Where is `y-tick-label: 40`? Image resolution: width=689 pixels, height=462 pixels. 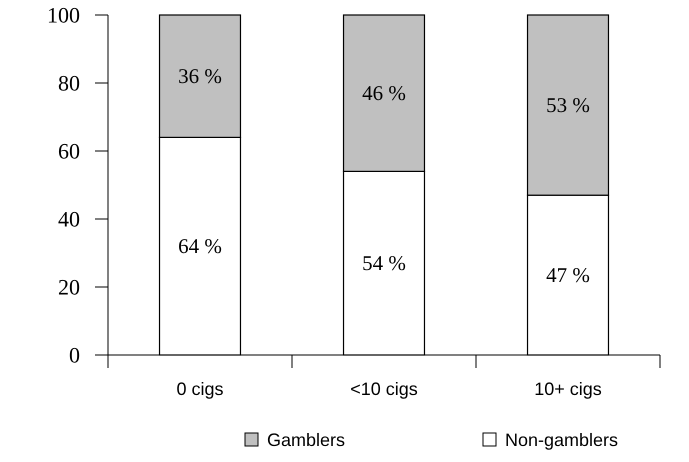 y-tick-label: 40 is located at coordinates (69, 219).